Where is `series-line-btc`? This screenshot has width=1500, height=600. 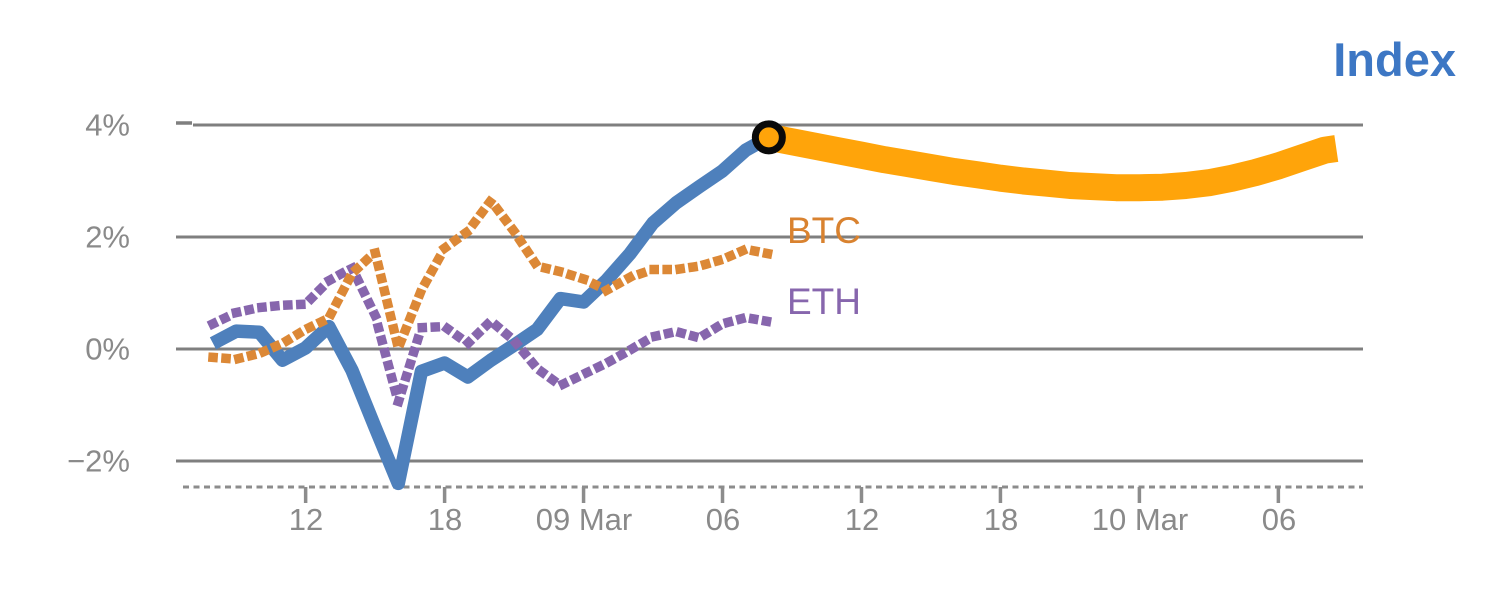
series-line-btc is located at coordinates (491, 279).